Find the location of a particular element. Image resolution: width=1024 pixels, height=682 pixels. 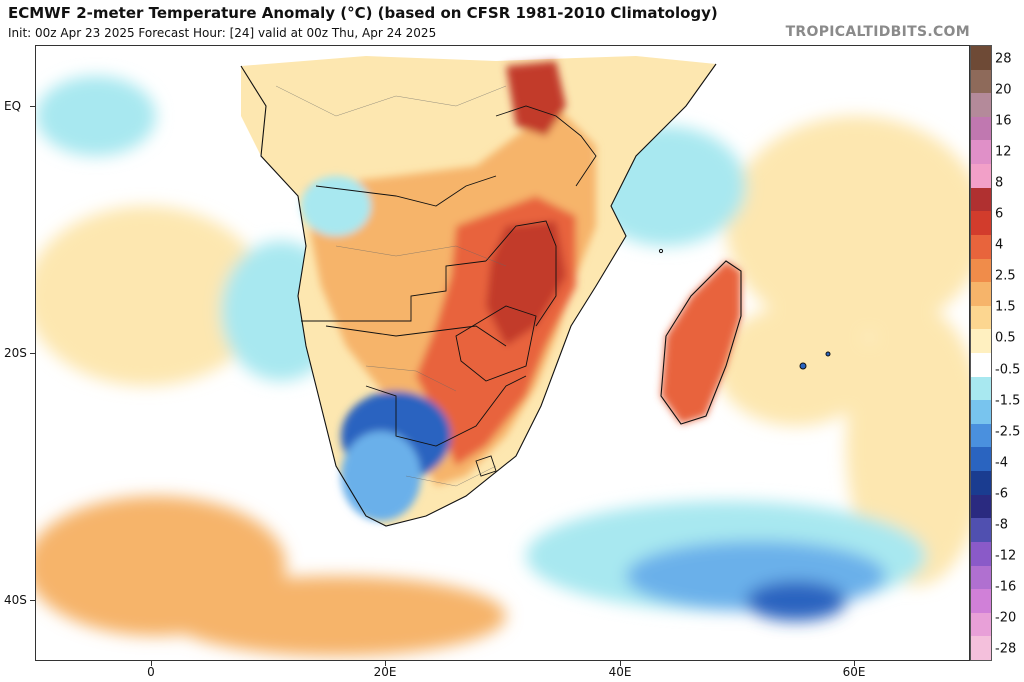

madagascar is located at coordinates (701, 342).